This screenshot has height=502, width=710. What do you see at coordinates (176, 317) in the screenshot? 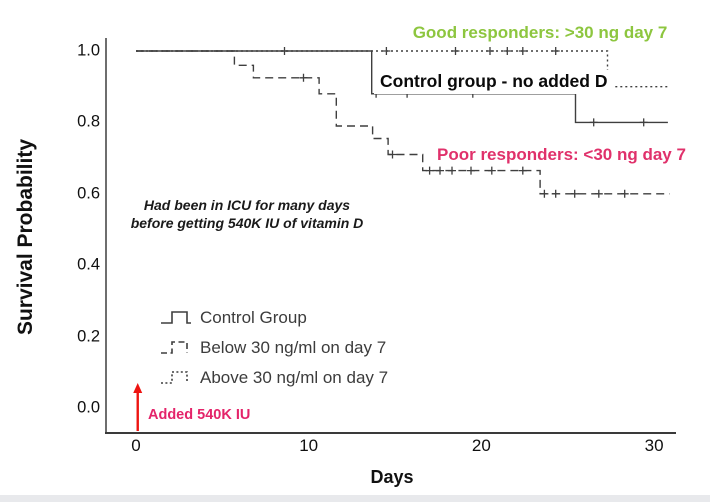
I see `solid-step-line-icon` at bounding box center [176, 317].